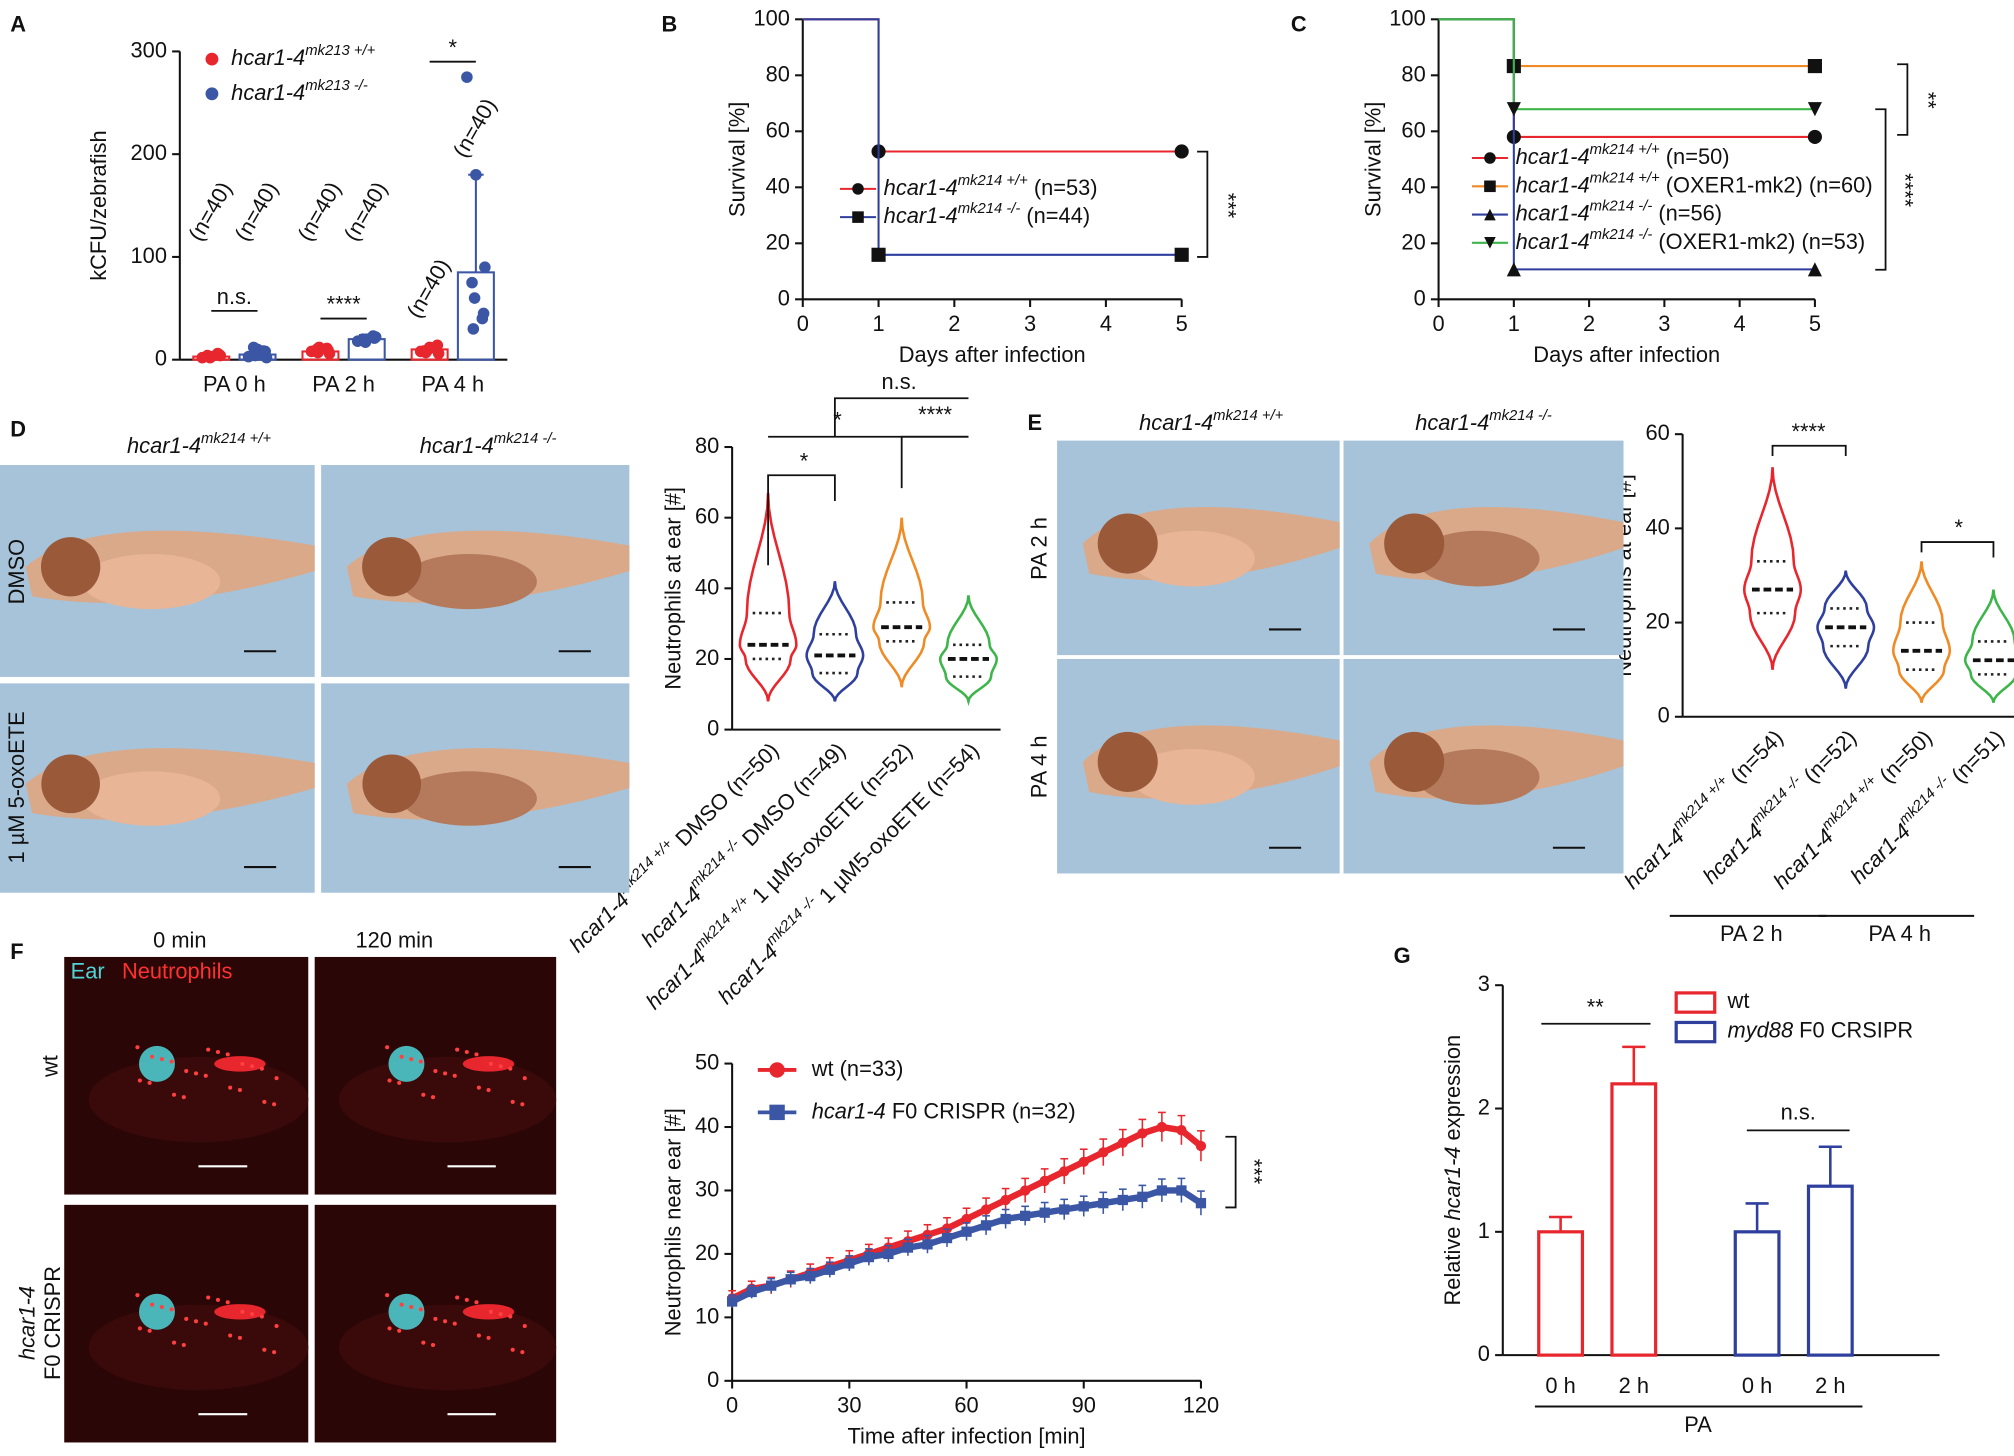 The image size is (2014, 1456). What do you see at coordinates (1626, 354) in the screenshot?
I see `label-part: Days after infection` at bounding box center [1626, 354].